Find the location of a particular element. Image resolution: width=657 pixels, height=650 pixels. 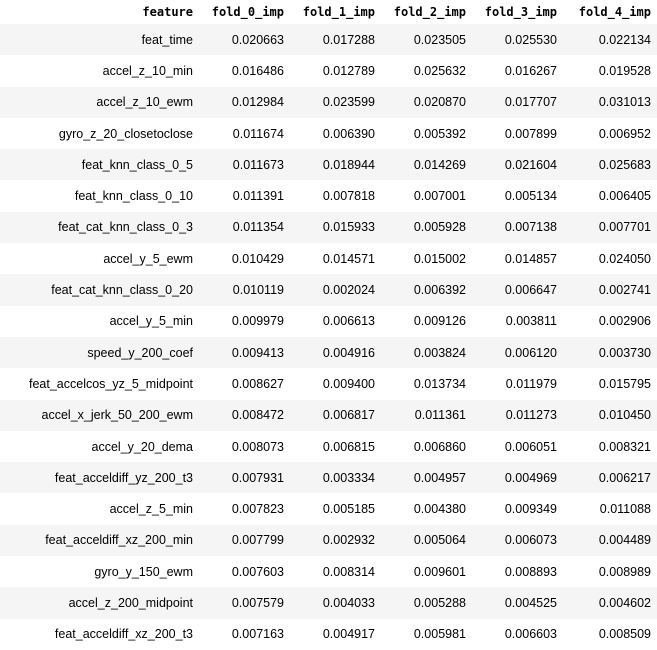

importance-value-cell: 0.006405 is located at coordinates (624, 196).